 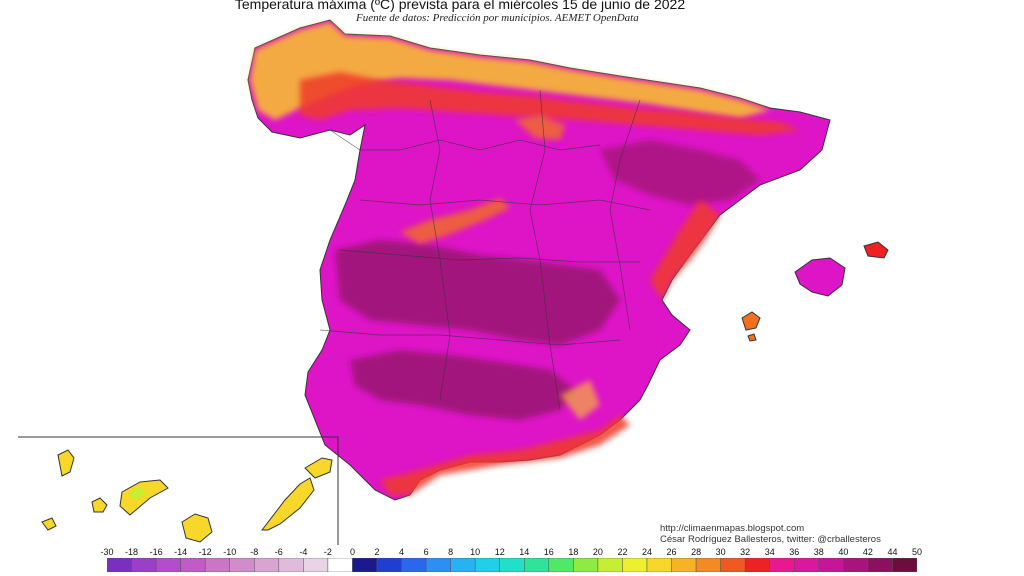 What do you see at coordinates (876, 250) in the screenshot?
I see `menorca-shape` at bounding box center [876, 250].